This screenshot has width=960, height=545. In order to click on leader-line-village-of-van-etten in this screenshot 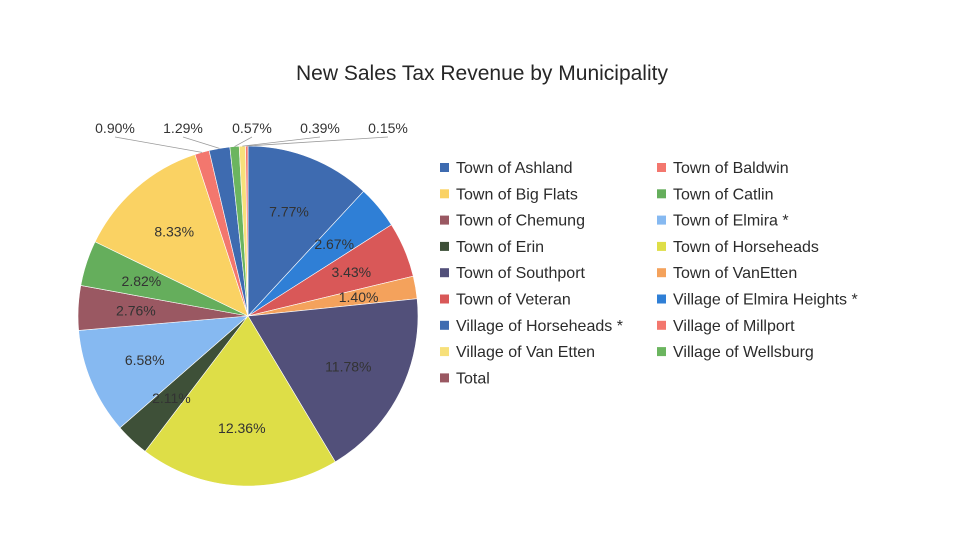, I will do `click(281, 141)`.